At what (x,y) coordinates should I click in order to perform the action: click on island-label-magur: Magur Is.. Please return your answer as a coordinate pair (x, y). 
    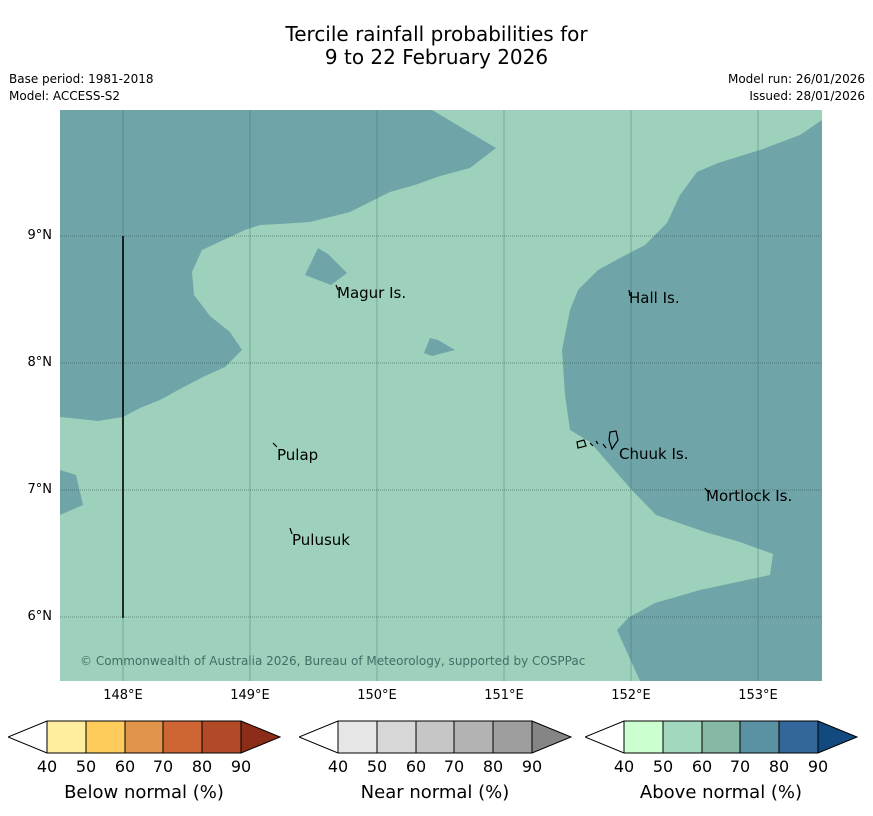
    Looking at the image, I should click on (371, 293).